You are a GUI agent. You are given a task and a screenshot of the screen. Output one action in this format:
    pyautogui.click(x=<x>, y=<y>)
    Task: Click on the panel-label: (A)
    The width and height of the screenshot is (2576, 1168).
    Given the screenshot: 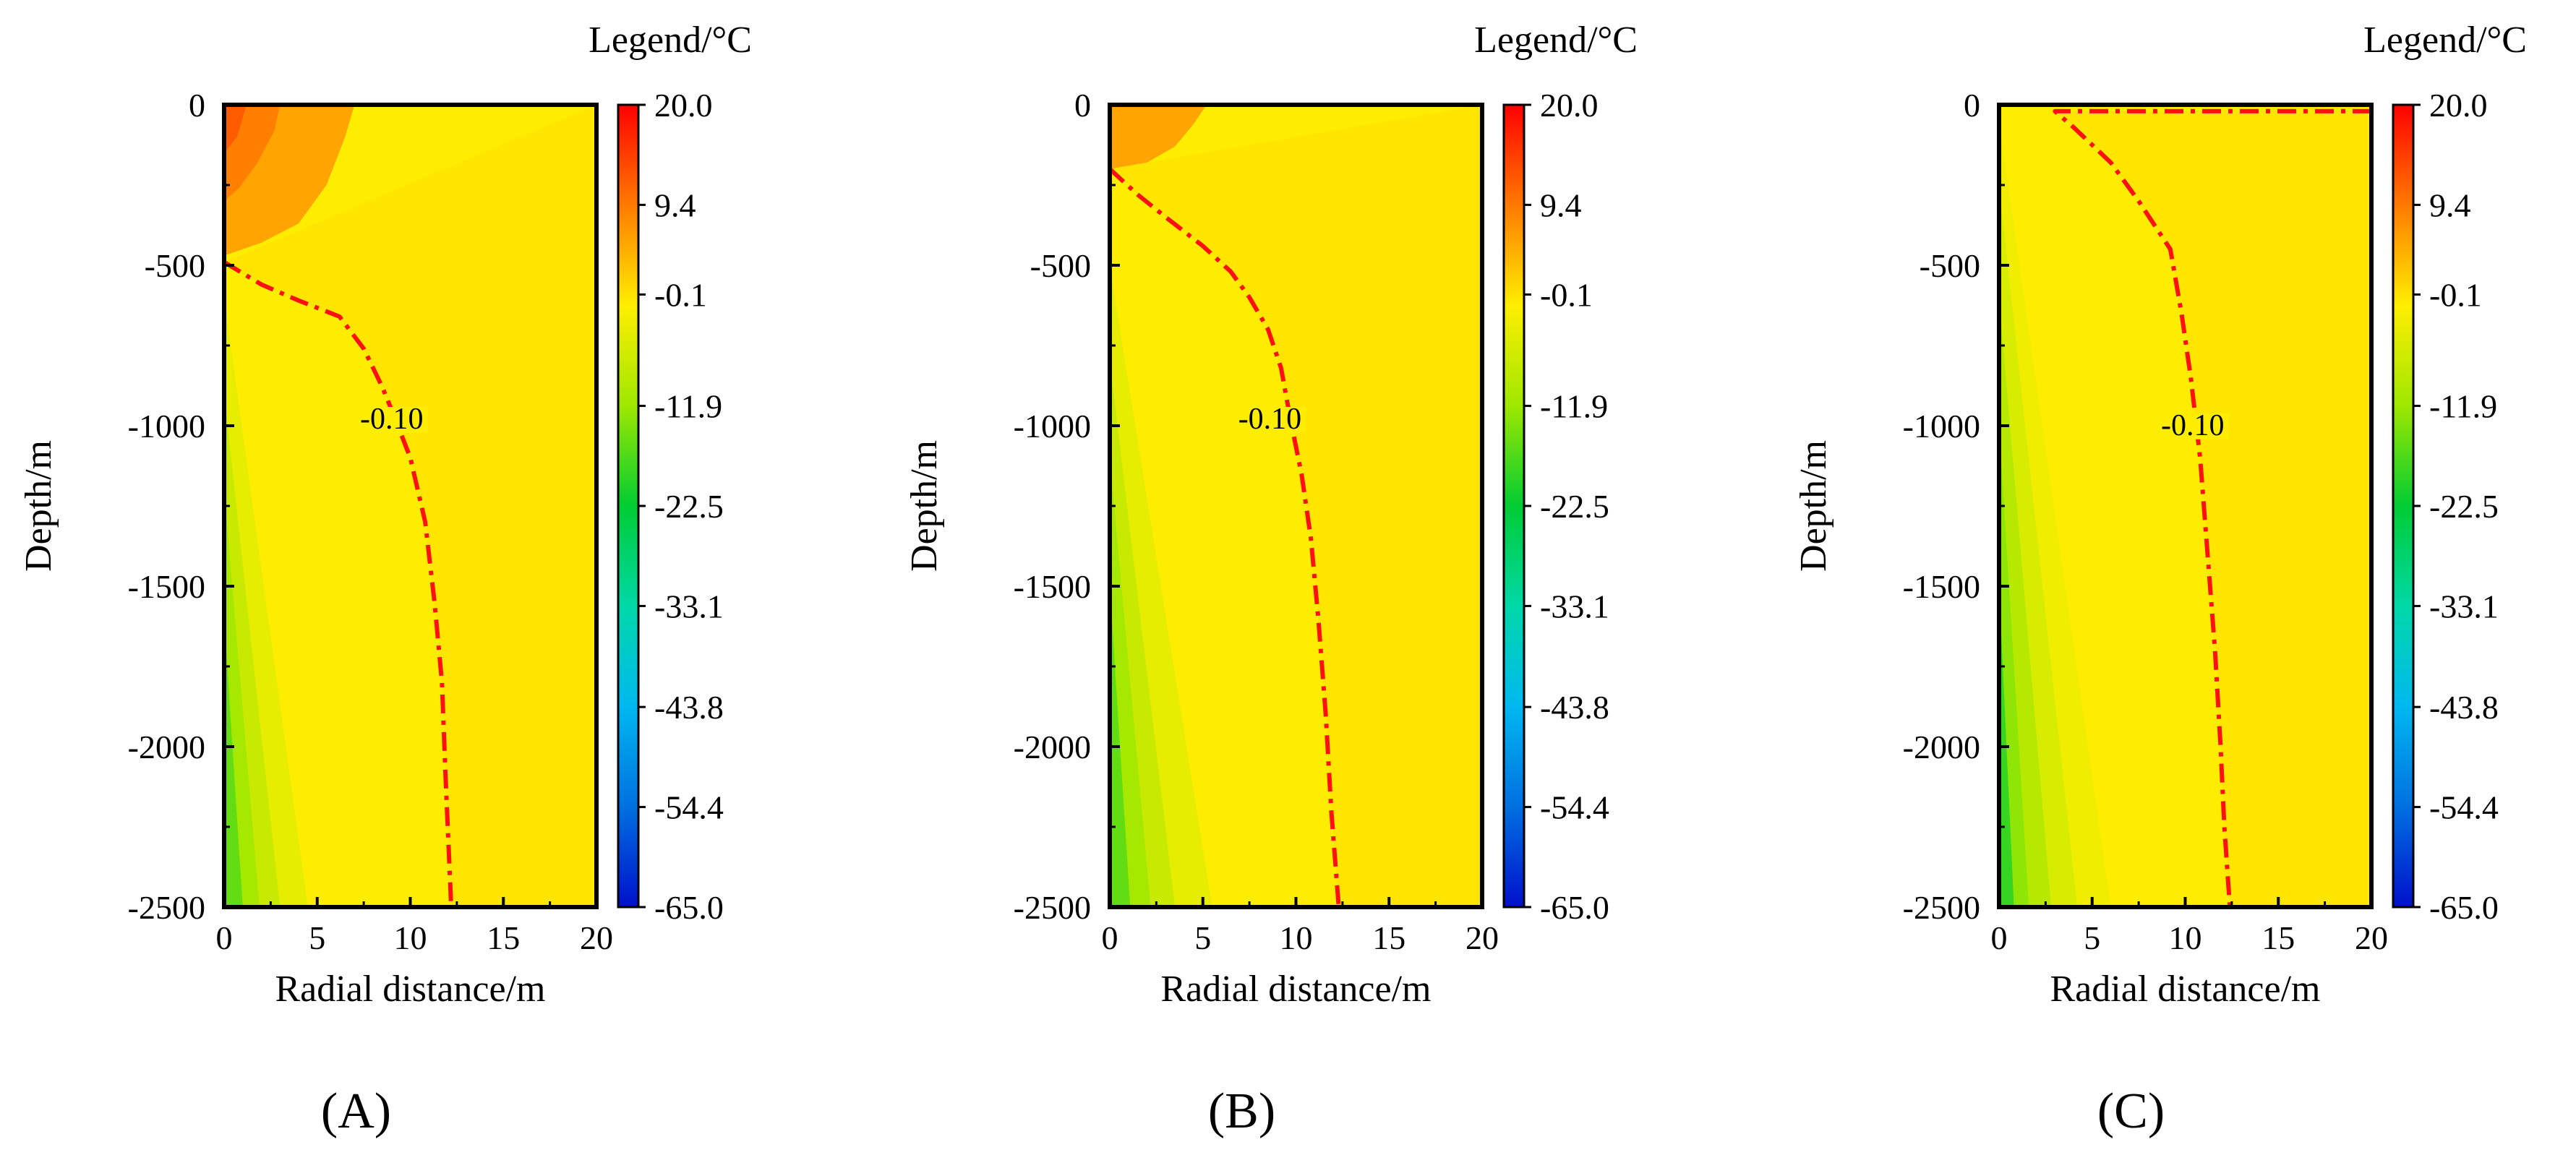 What is the action you would take?
    pyautogui.click(x=356, y=1111)
    